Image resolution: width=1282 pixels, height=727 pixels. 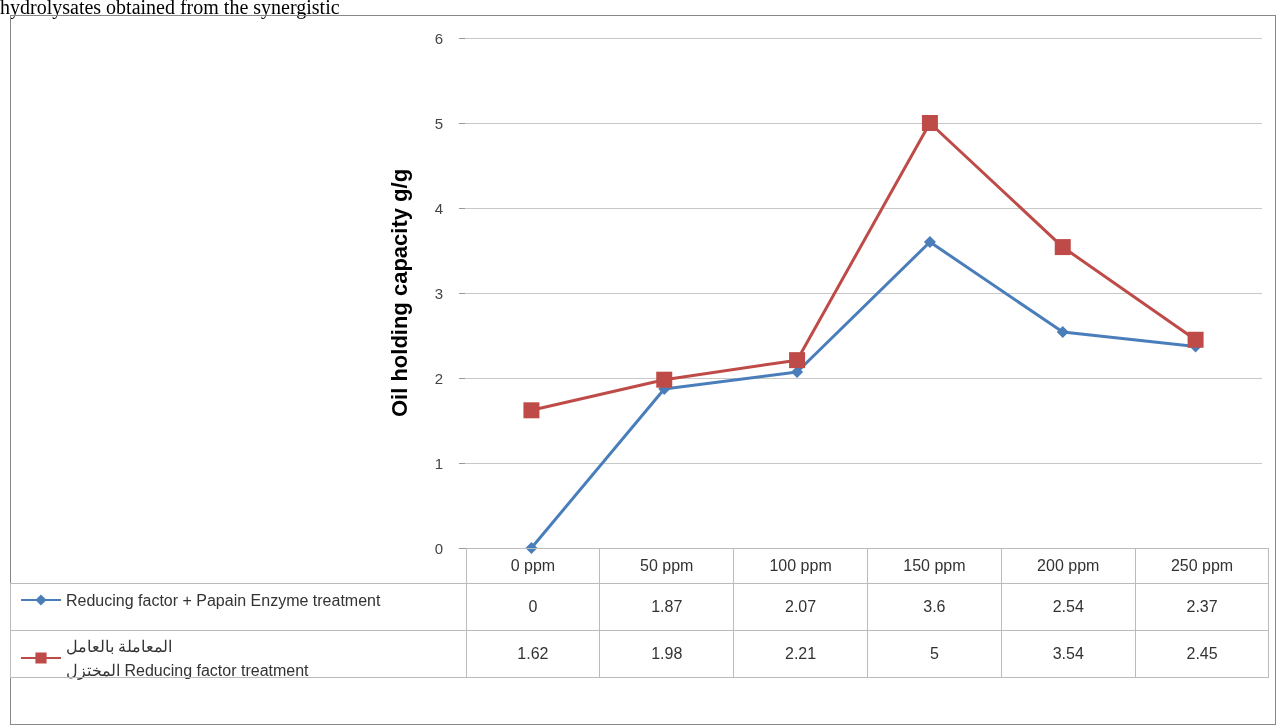 I want to click on legend-label: Reducing factor + Papain Enzyme treatment, so click(x=223, y=600).